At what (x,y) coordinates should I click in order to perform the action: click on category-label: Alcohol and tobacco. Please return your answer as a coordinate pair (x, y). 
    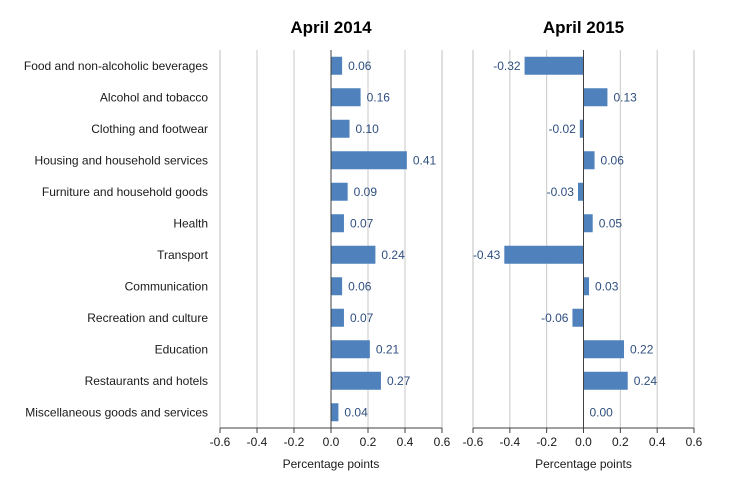
    Looking at the image, I should click on (154, 97).